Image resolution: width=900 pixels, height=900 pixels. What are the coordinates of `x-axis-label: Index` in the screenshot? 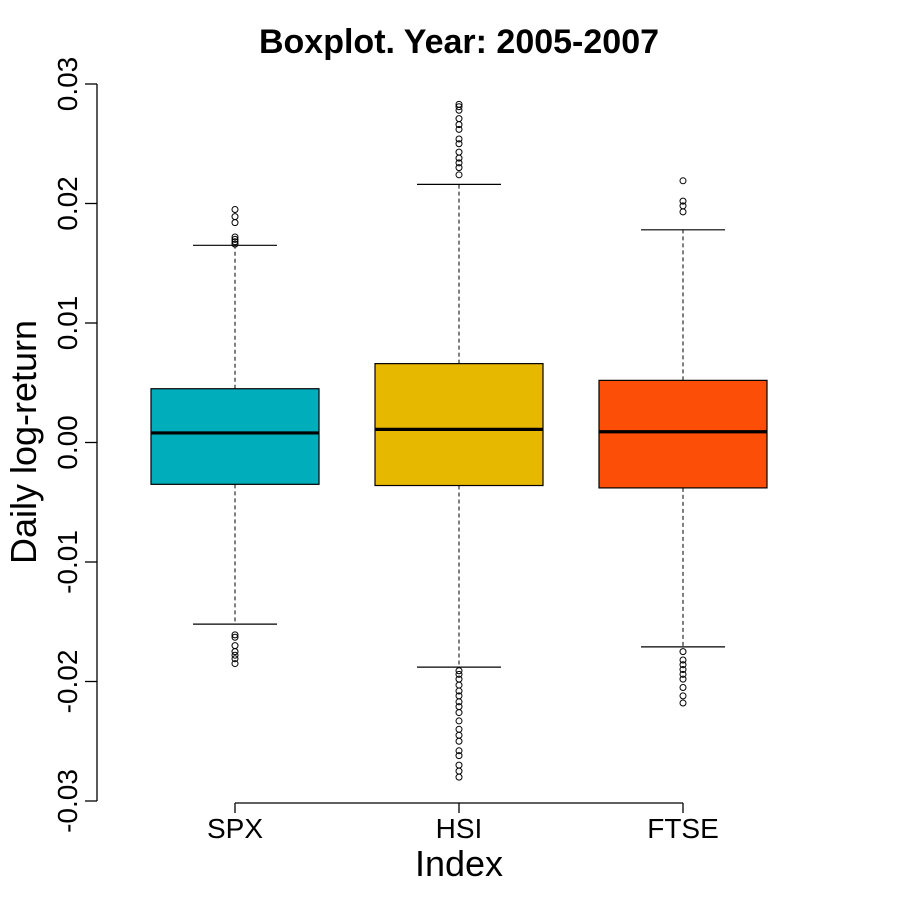 It's located at (459, 863).